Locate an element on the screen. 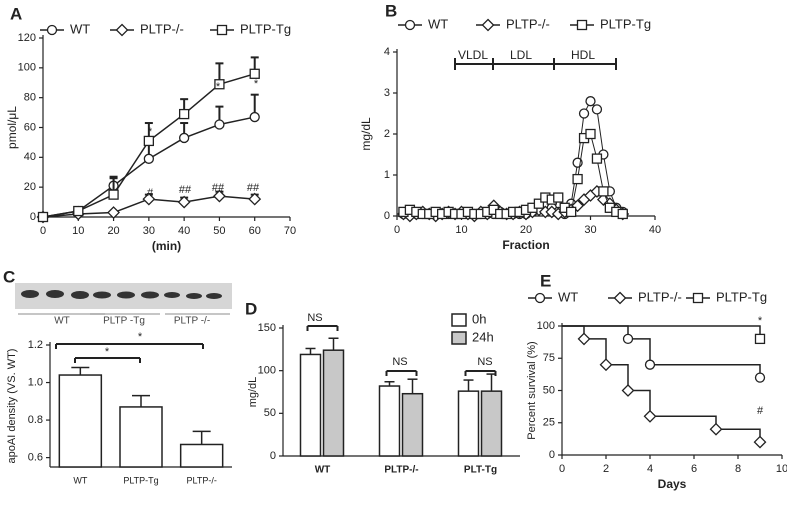 The width and height of the screenshot is (787, 511). y-axis-label: Percent survival (%) is located at coordinates (532, 390).